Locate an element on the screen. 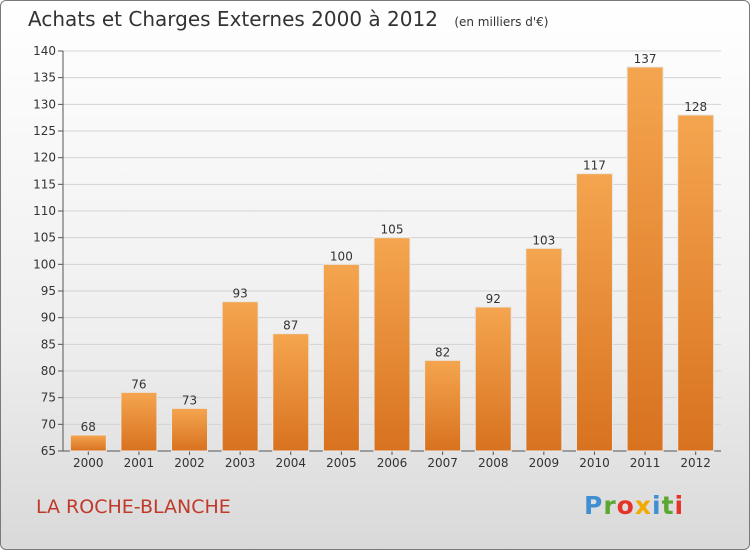 This screenshot has height=550, width=750. x-tick-label: 2012 is located at coordinates (695, 463).